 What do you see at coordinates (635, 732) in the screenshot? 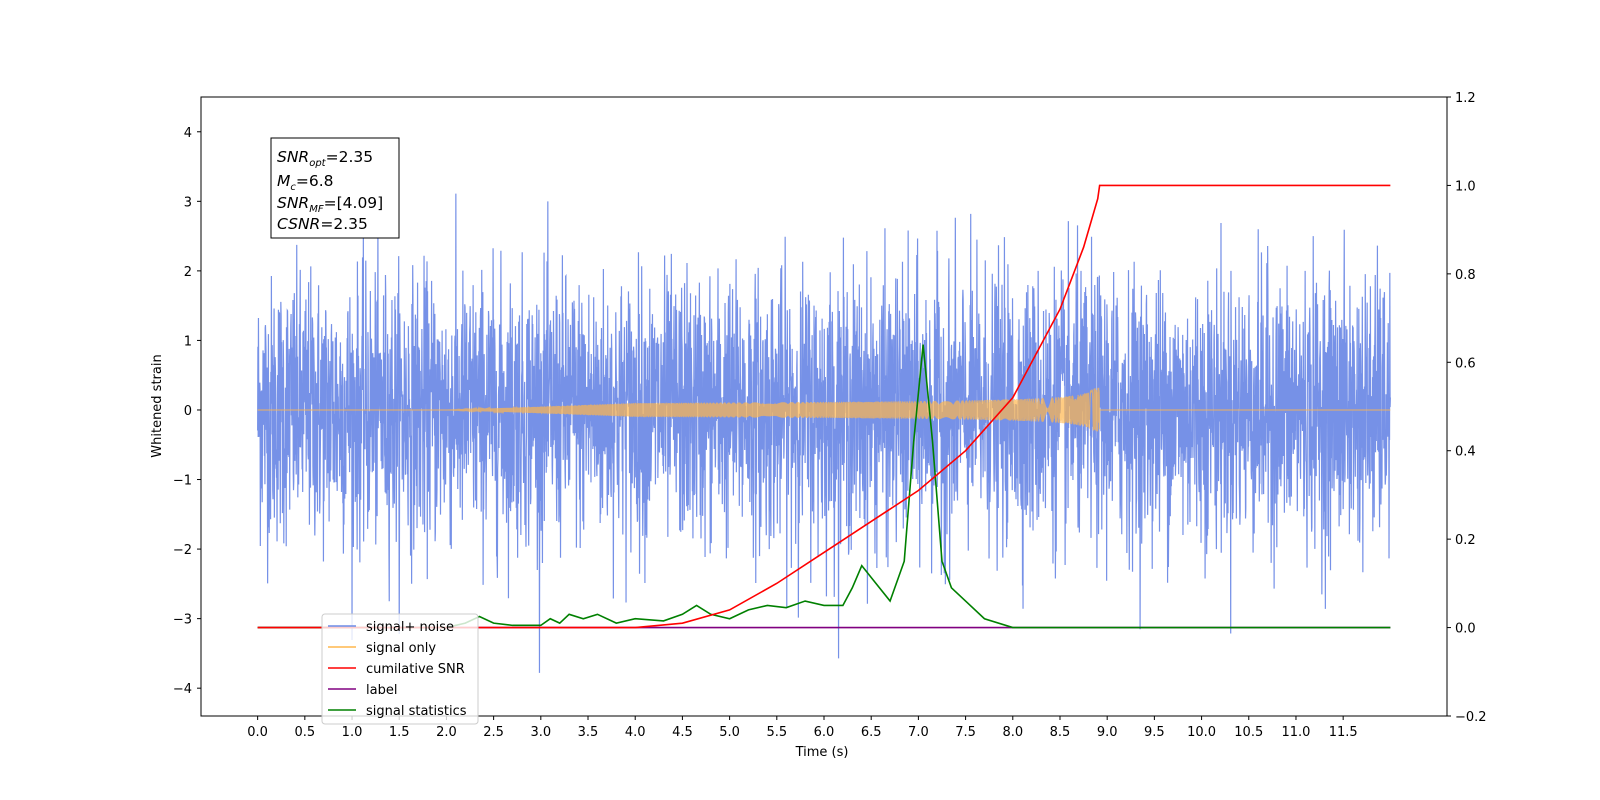
I see `x-tick-label: 4.0` at bounding box center [635, 732].